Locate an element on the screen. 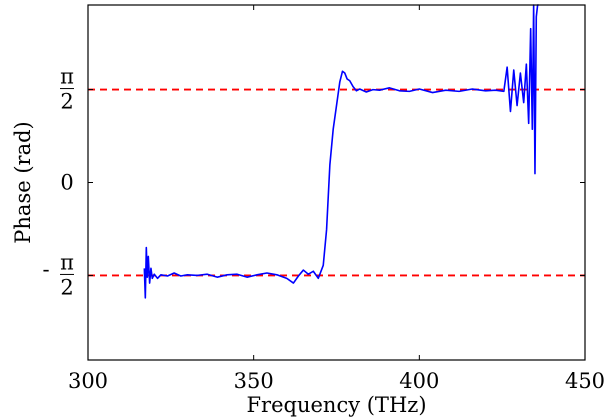 The width and height of the screenshot is (609, 419). y-tick-label: 0 is located at coordinates (66, 183).